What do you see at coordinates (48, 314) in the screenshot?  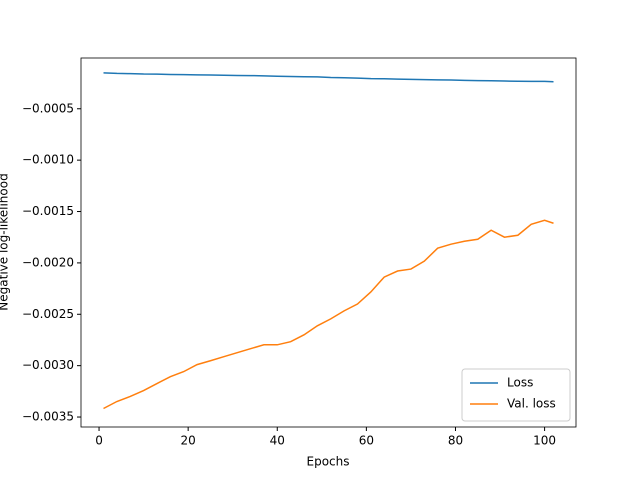 I see `y-tick-label: −0.0025` at bounding box center [48, 314].